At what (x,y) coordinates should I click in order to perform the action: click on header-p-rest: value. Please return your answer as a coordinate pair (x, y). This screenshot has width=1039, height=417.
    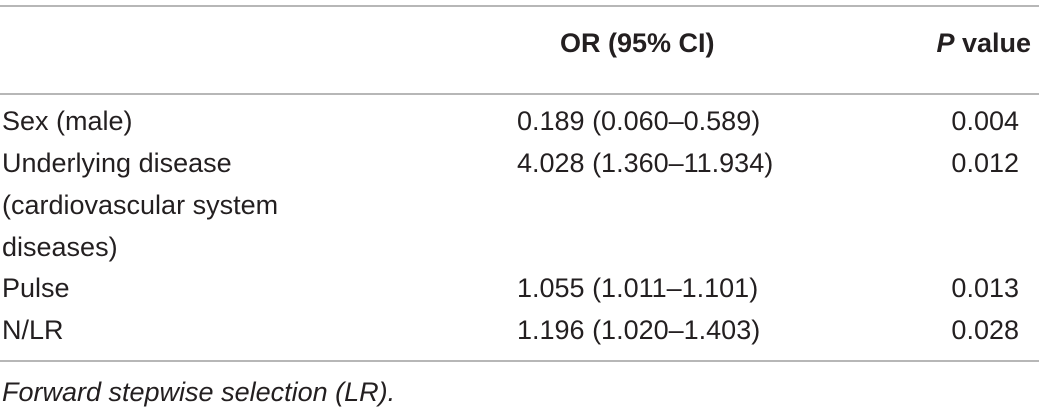
    Looking at the image, I should click on (992, 43).